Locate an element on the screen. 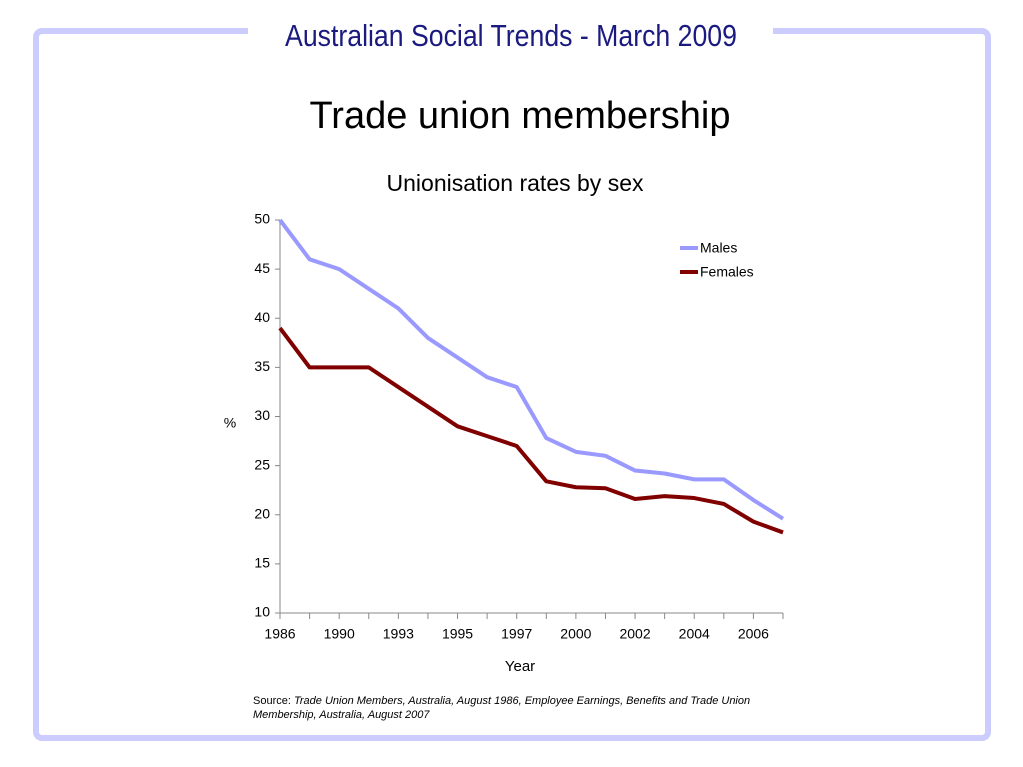 Image resolution: width=1023 pixels, height=767 pixels. y-tick-label: 45 is located at coordinates (262, 268).